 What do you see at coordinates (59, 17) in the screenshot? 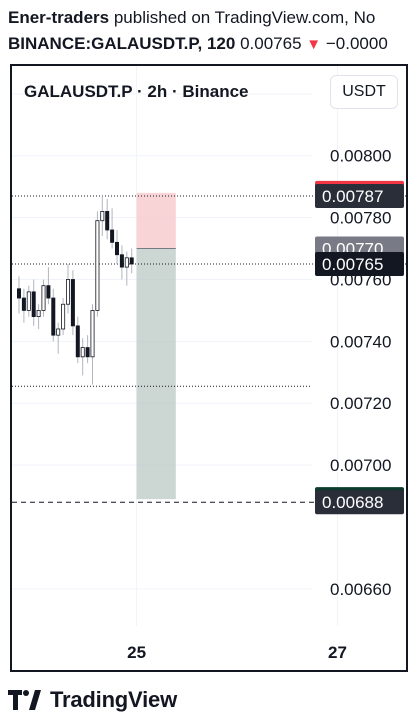
I see `author-name: Ener-traders` at bounding box center [59, 17].